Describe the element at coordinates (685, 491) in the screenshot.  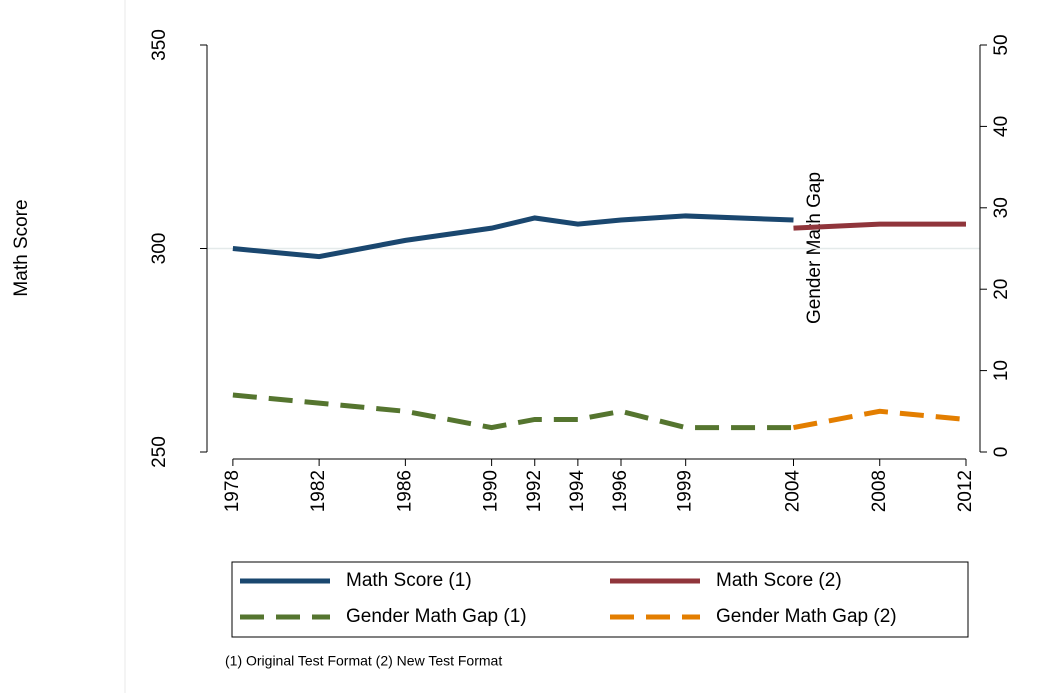
I see `x-tick-label: 1999` at that location.